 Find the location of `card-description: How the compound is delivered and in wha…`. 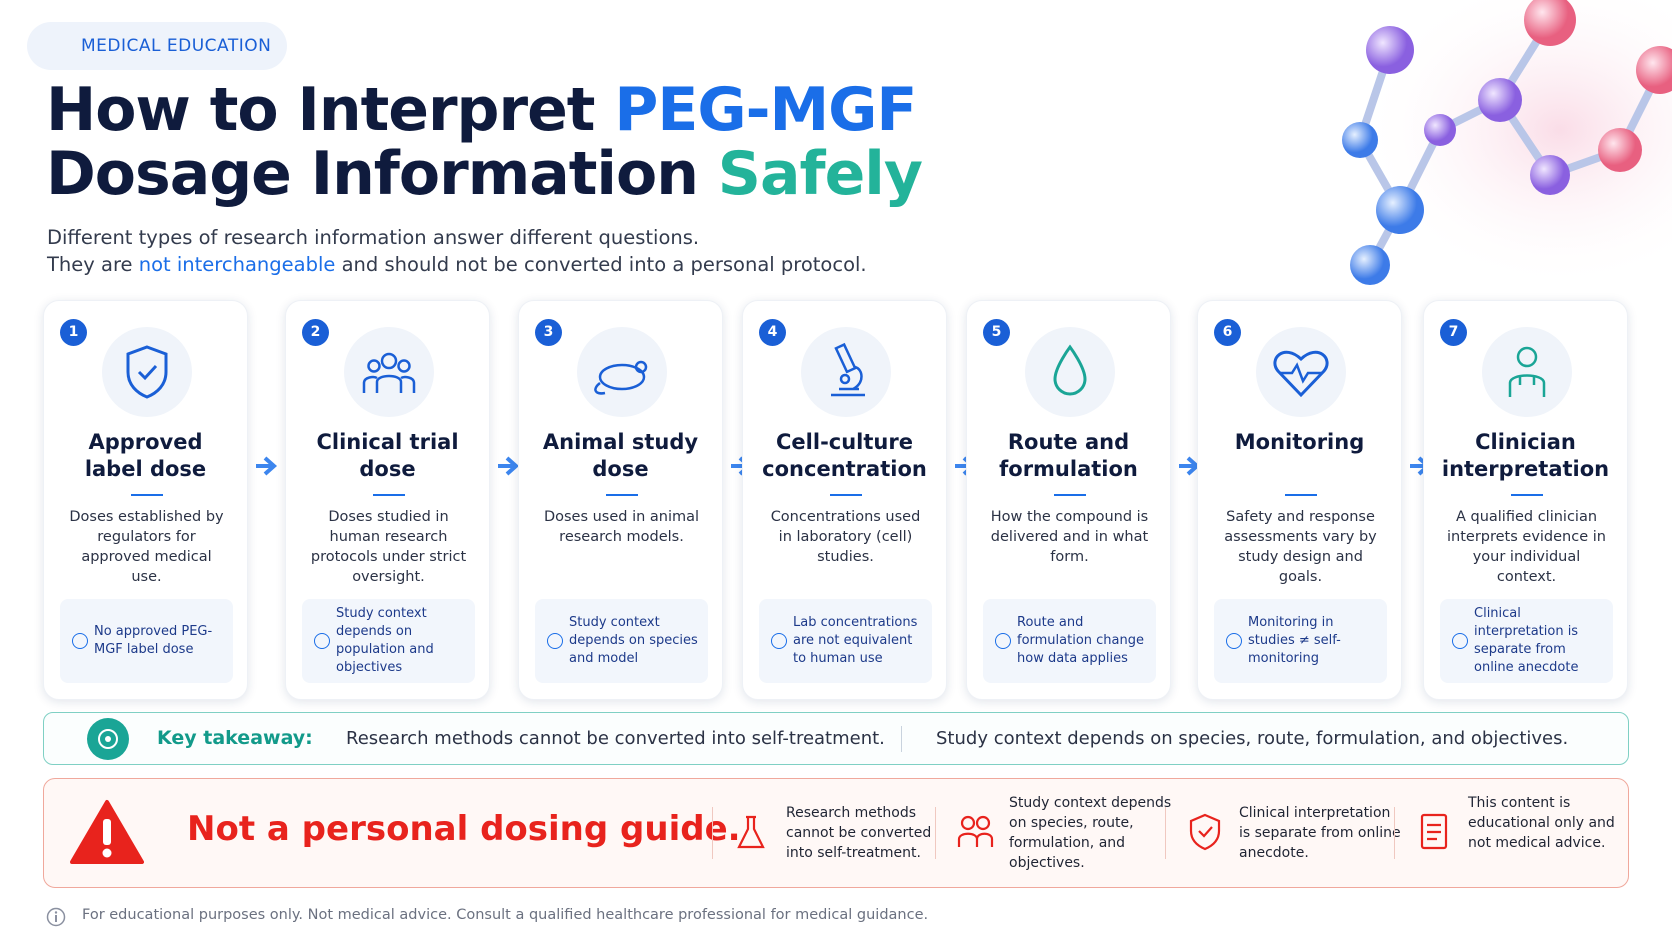

card-description: How the compound is delivered and in wha… is located at coordinates (1069, 537).